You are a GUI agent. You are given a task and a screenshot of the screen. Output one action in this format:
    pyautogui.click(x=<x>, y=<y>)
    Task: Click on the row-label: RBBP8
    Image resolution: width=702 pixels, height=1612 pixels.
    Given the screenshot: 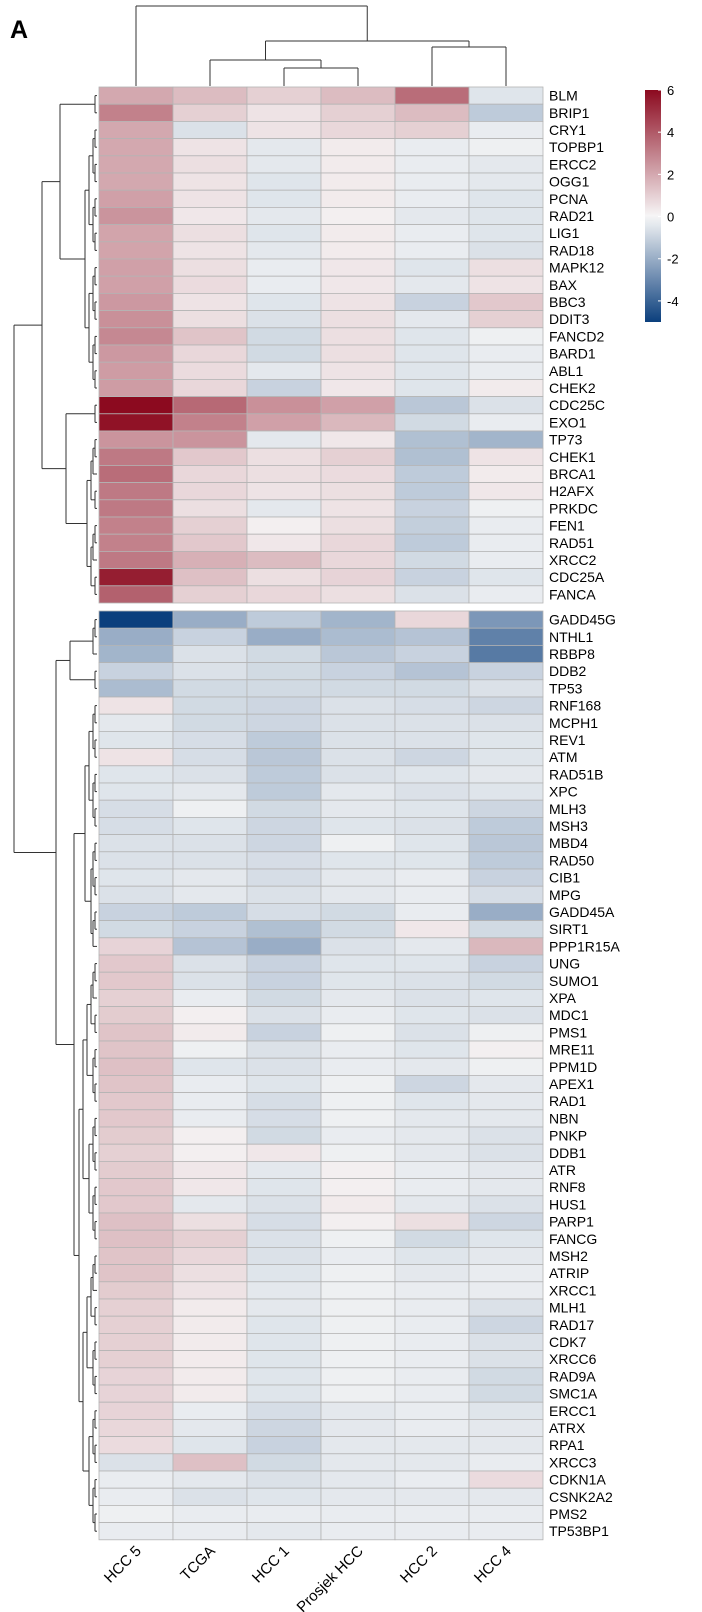 What is the action you would take?
    pyautogui.click(x=572, y=654)
    